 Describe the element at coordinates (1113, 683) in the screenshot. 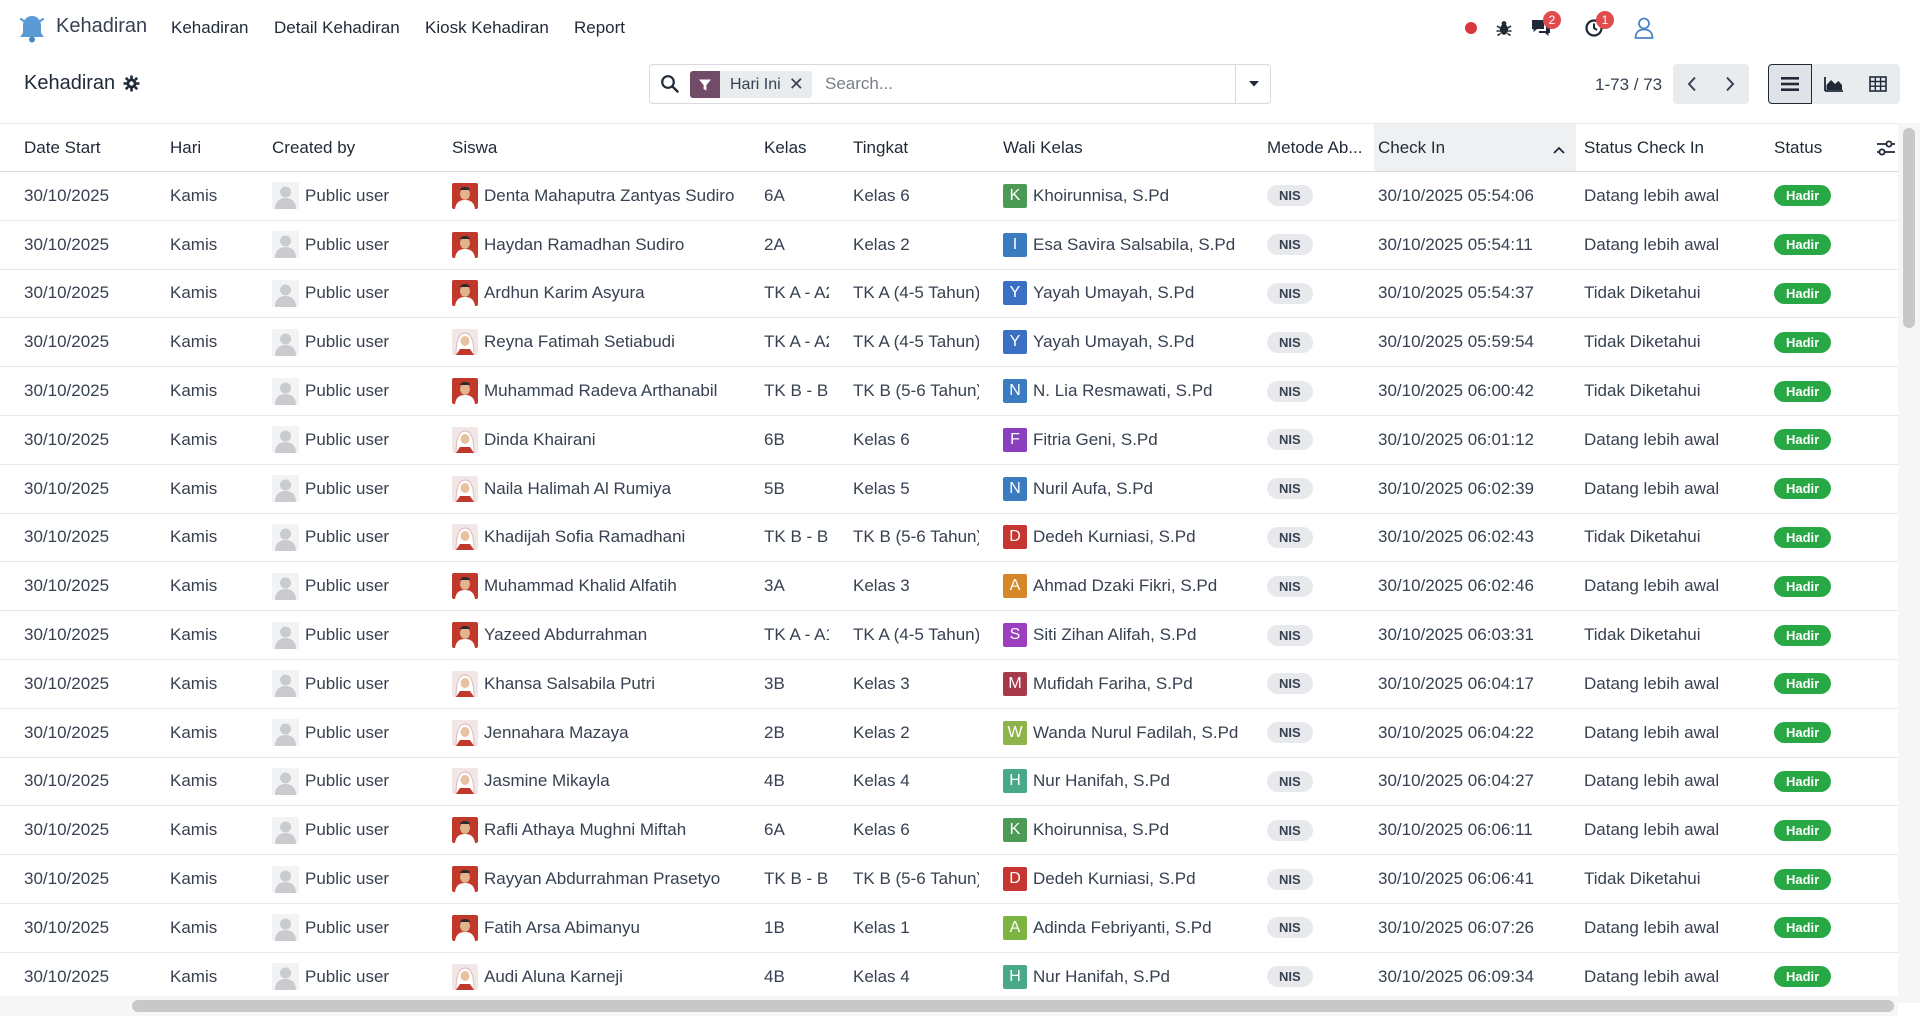

I see `wali-name: Mufidah Fariha, S.Pd` at that location.